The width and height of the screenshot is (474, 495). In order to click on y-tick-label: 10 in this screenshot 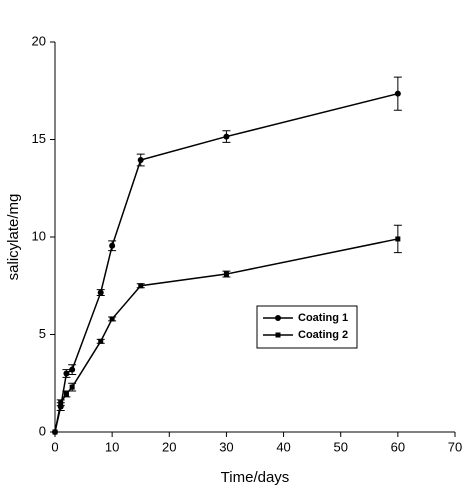, I will do `click(39, 235)`.